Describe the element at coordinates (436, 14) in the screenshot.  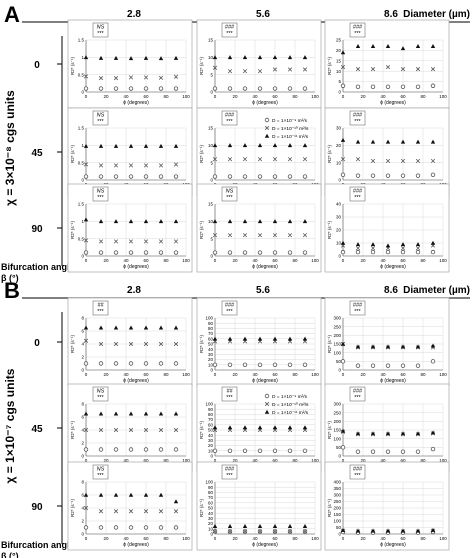
I see `diameter-label: Diameter (µm)` at that location.